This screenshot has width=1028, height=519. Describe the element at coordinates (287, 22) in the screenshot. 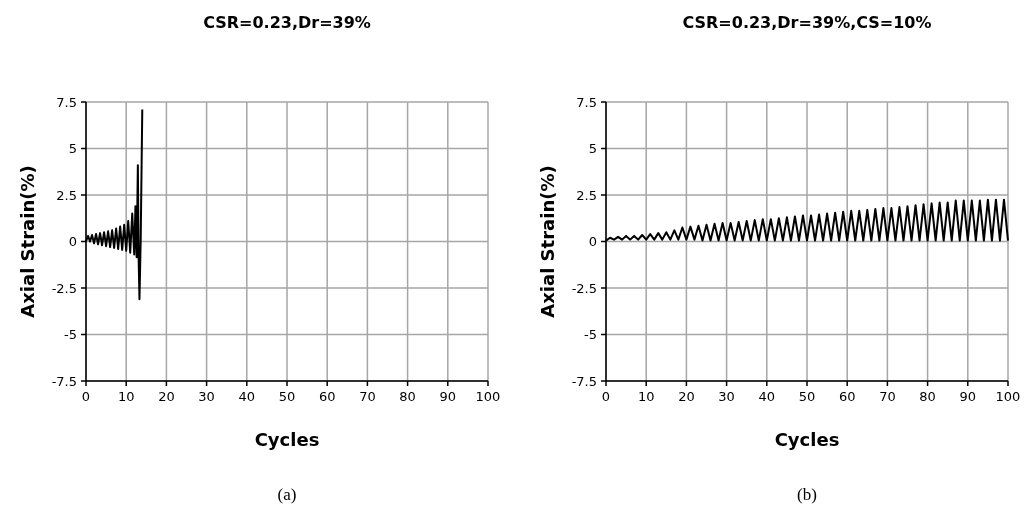

I see `chart-title: CSR=0.23,Dr=39%` at that location.